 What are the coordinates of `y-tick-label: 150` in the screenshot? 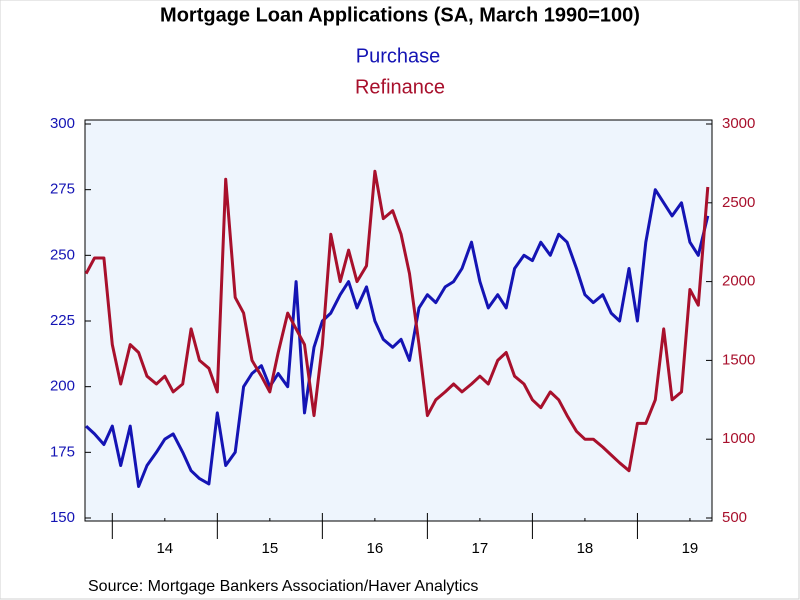 It's located at (62, 517).